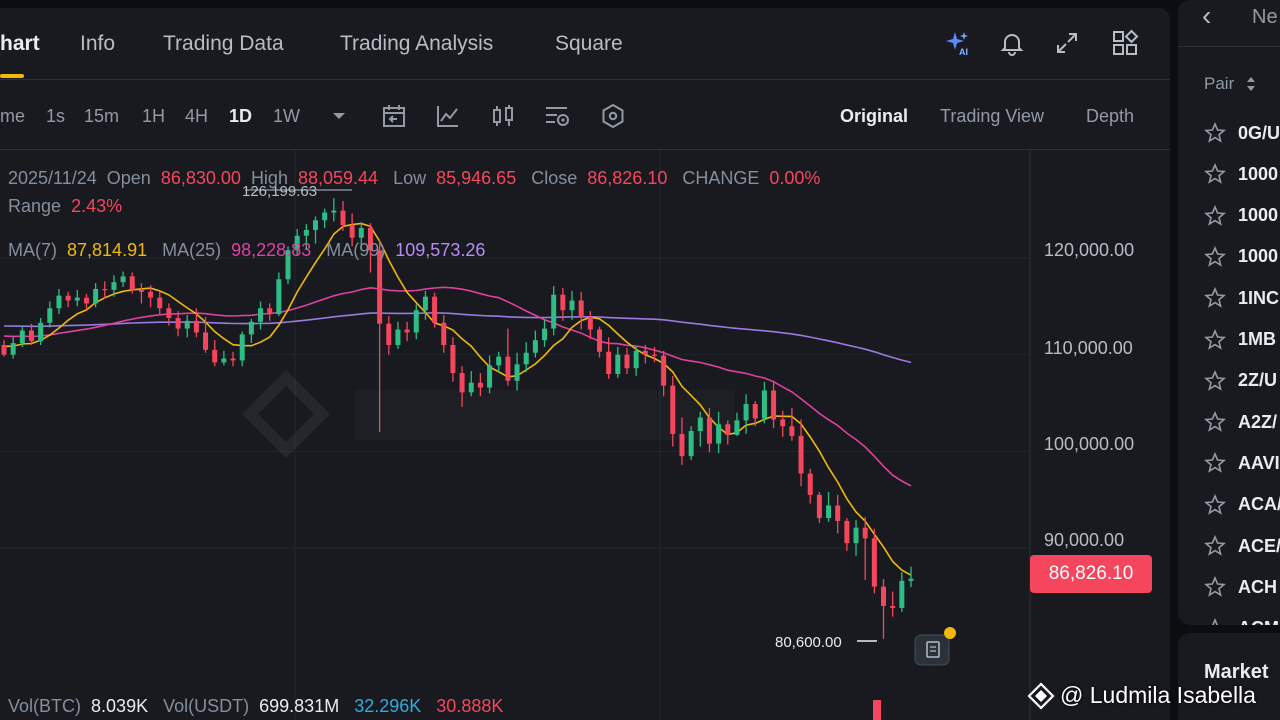  Describe the element at coordinates (589, 43) in the screenshot. I see `tab-square: Square` at that location.